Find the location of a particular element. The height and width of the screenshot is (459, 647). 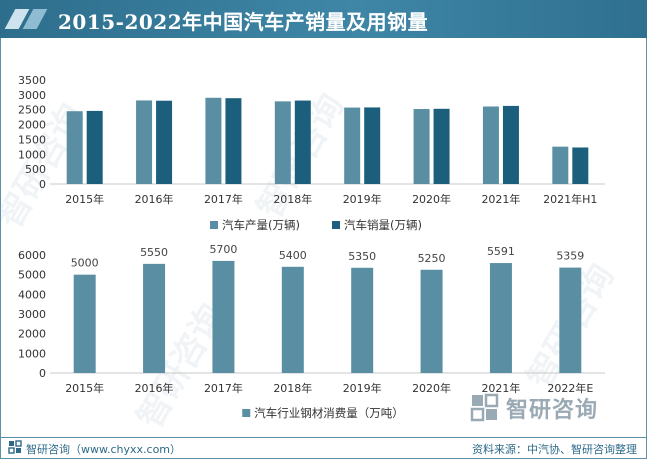

data-label: 5250 is located at coordinates (432, 258).